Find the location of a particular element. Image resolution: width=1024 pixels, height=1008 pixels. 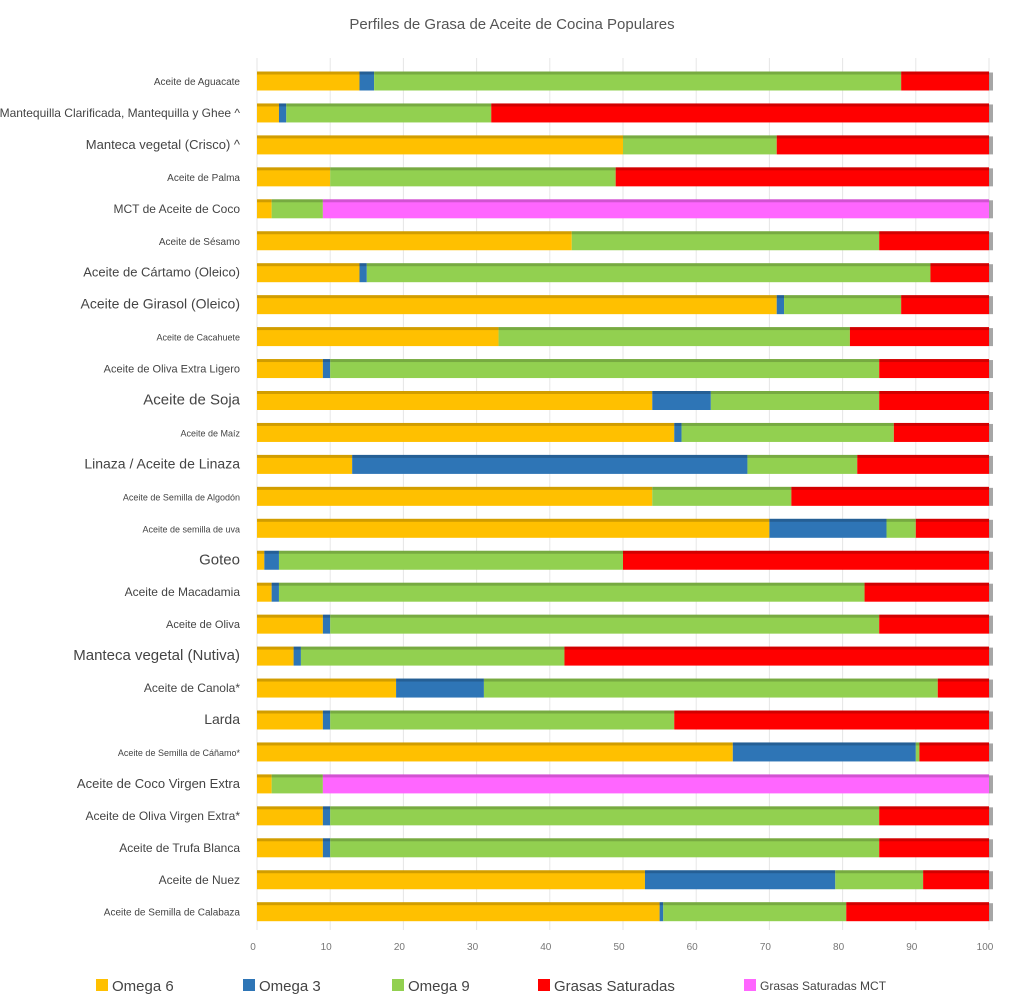

legend-label: Omega 9 is located at coordinates (439, 986).